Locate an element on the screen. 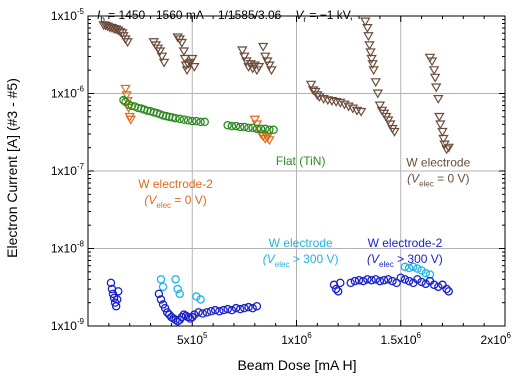  label-w-electrode-cyan-line: (Velec > 300 V) is located at coordinates (301, 260).